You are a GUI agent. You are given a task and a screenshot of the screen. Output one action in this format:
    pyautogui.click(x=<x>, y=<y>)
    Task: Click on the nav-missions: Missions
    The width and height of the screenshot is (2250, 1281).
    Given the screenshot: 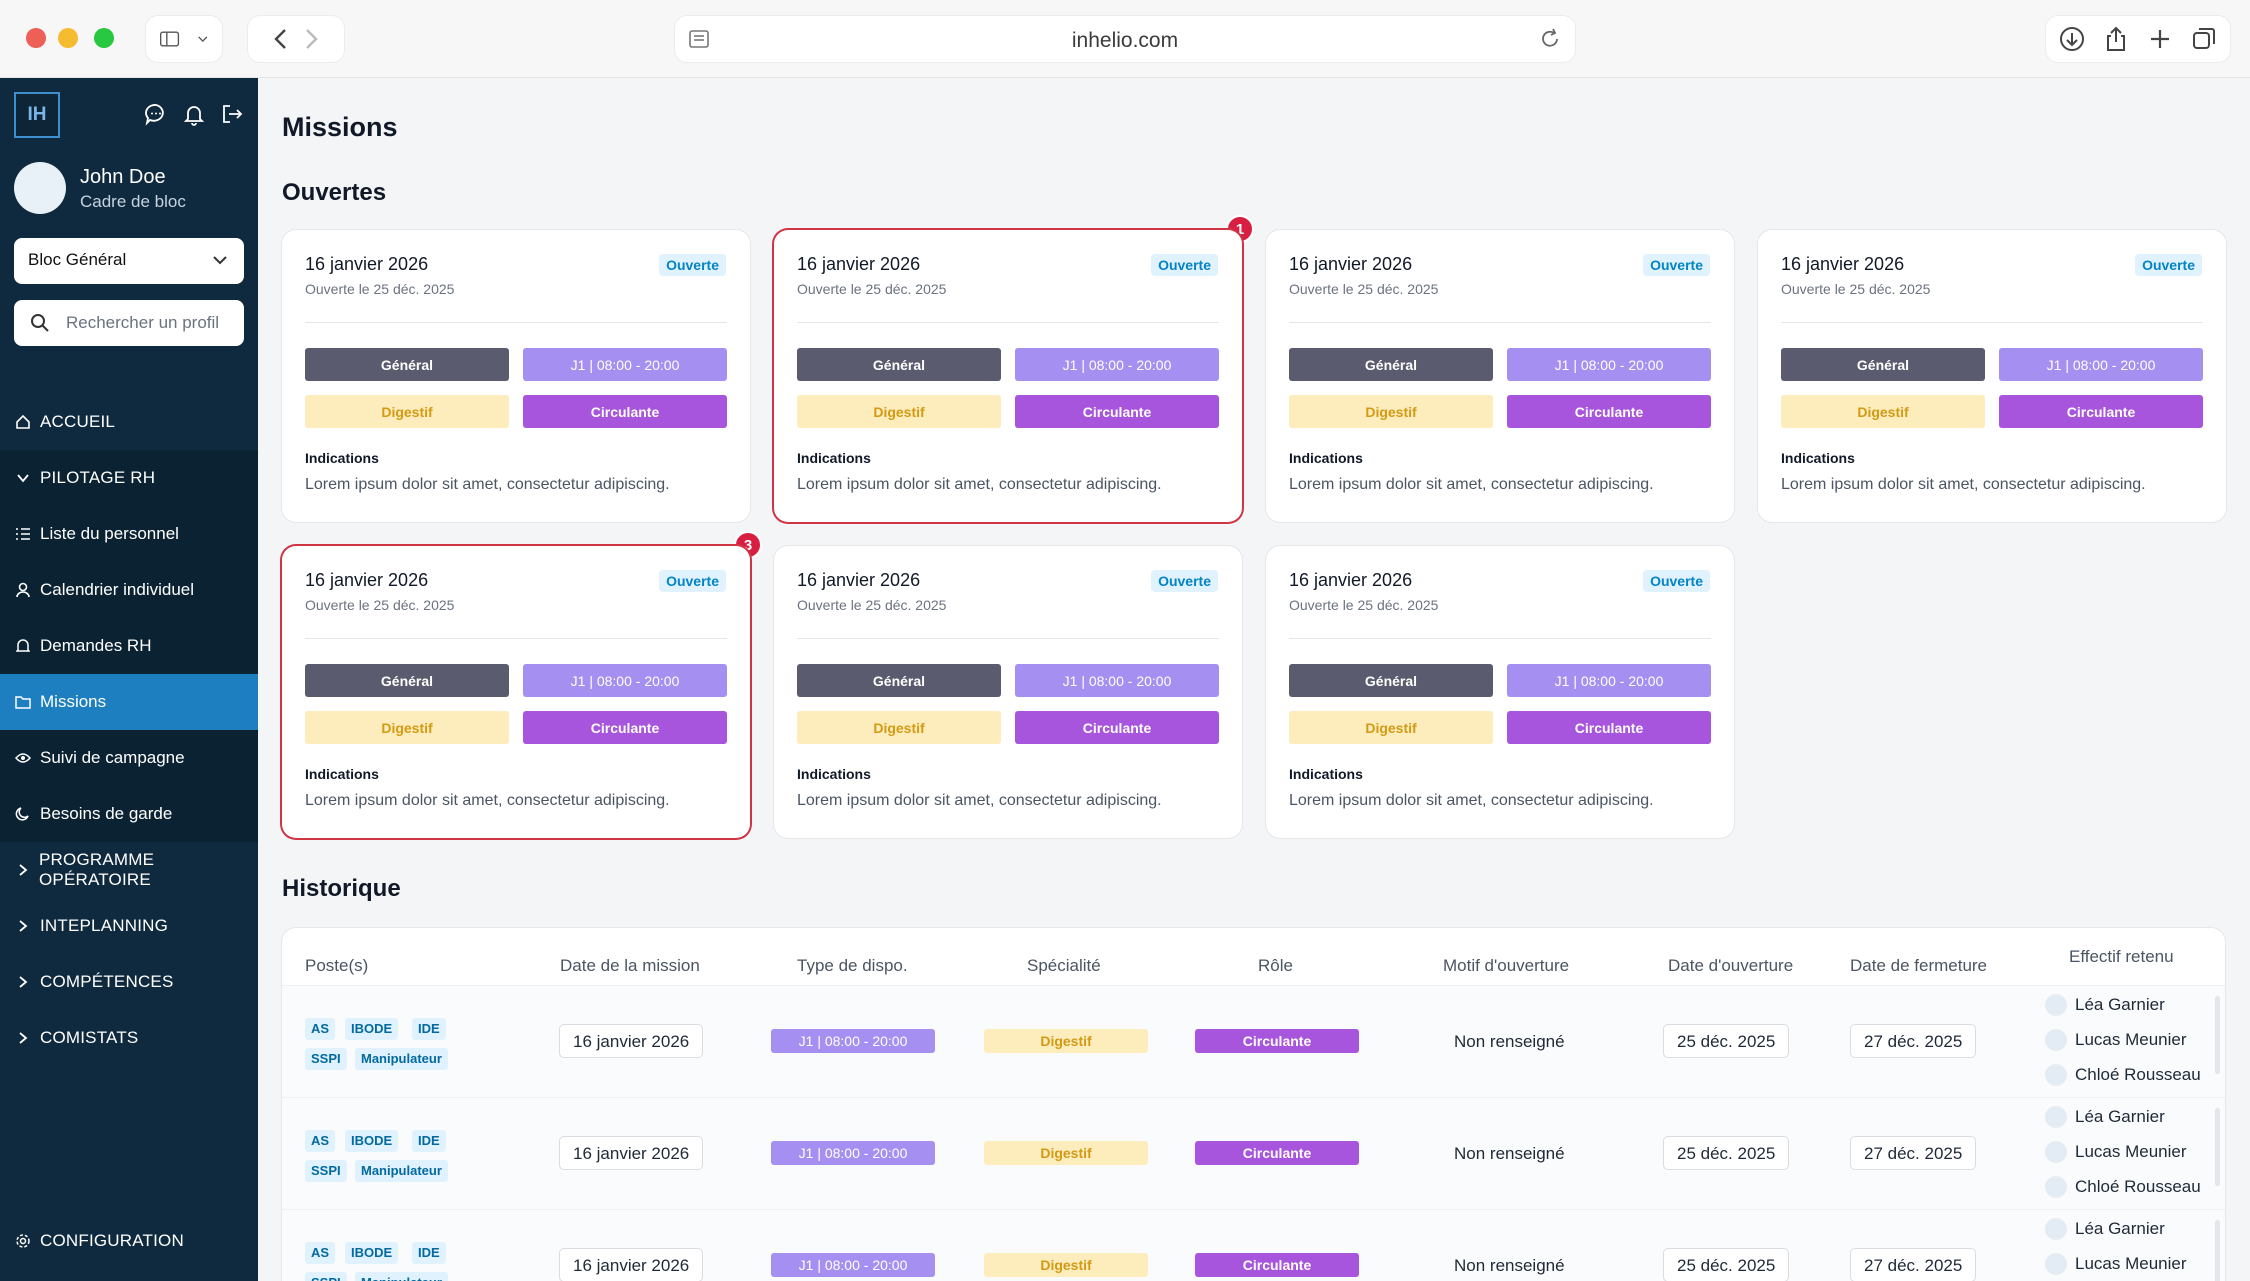 What is the action you would take?
    pyautogui.click(x=129, y=702)
    